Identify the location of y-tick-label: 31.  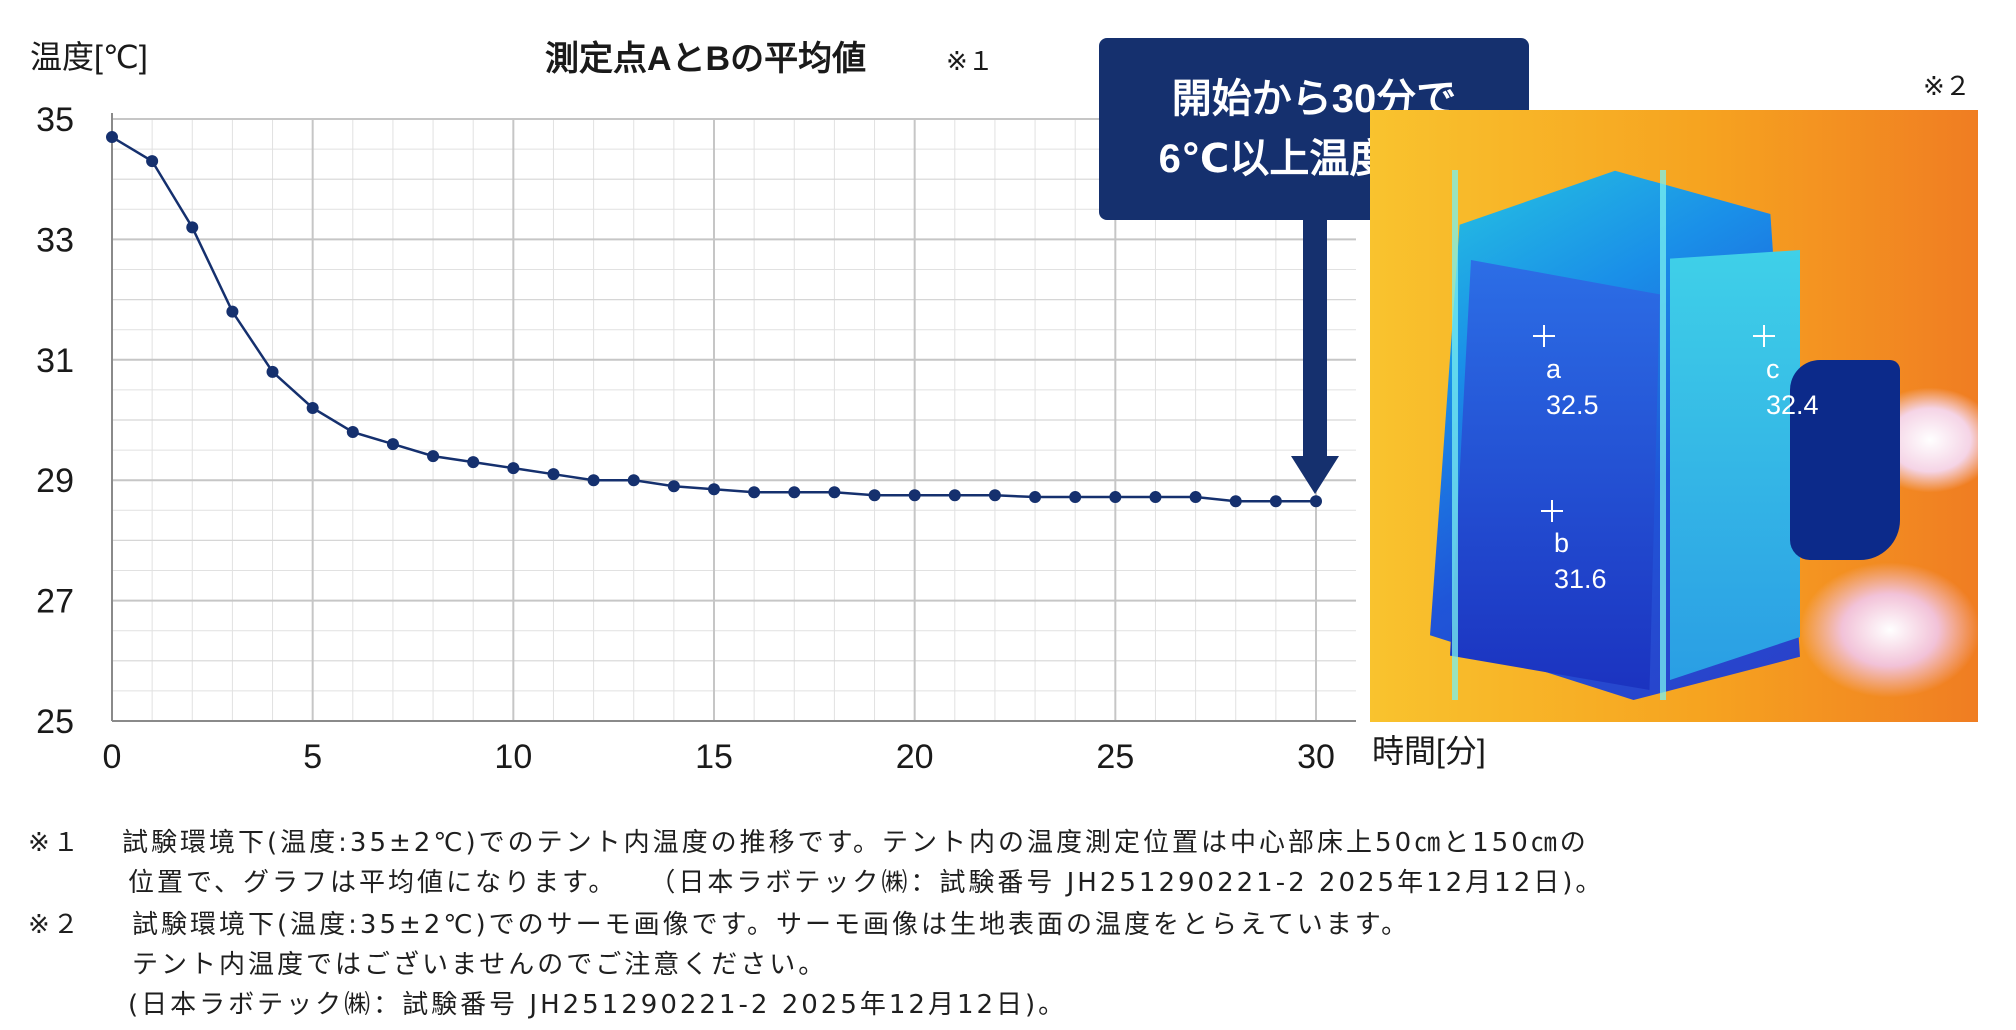
(55, 361).